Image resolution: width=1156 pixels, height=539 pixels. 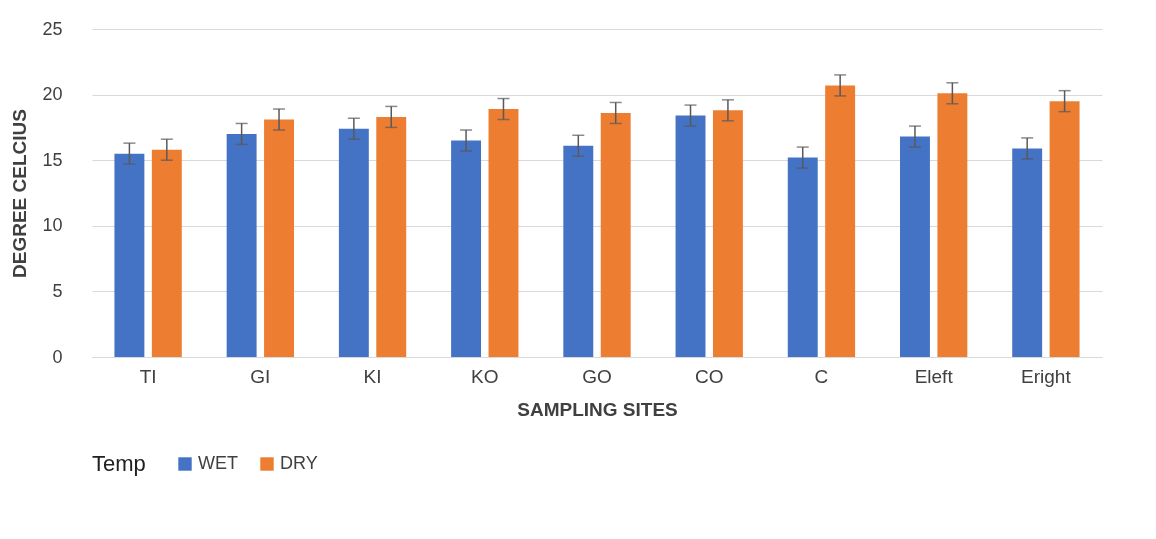 What do you see at coordinates (52, 28) in the screenshot?
I see `y-tick-label: 25` at bounding box center [52, 28].